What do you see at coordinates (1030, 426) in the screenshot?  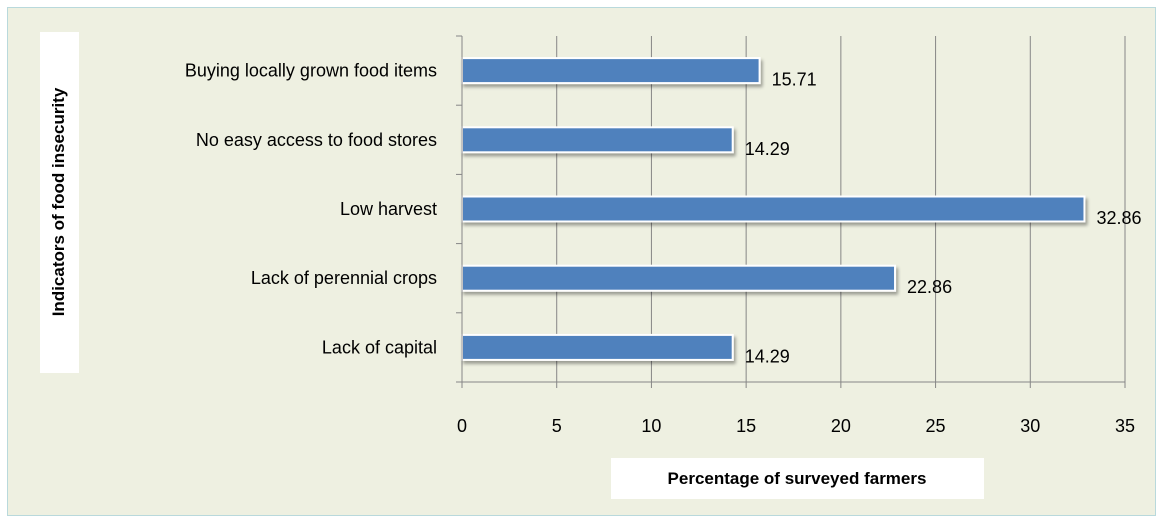 I see `x-tick-label: 30` at bounding box center [1030, 426].